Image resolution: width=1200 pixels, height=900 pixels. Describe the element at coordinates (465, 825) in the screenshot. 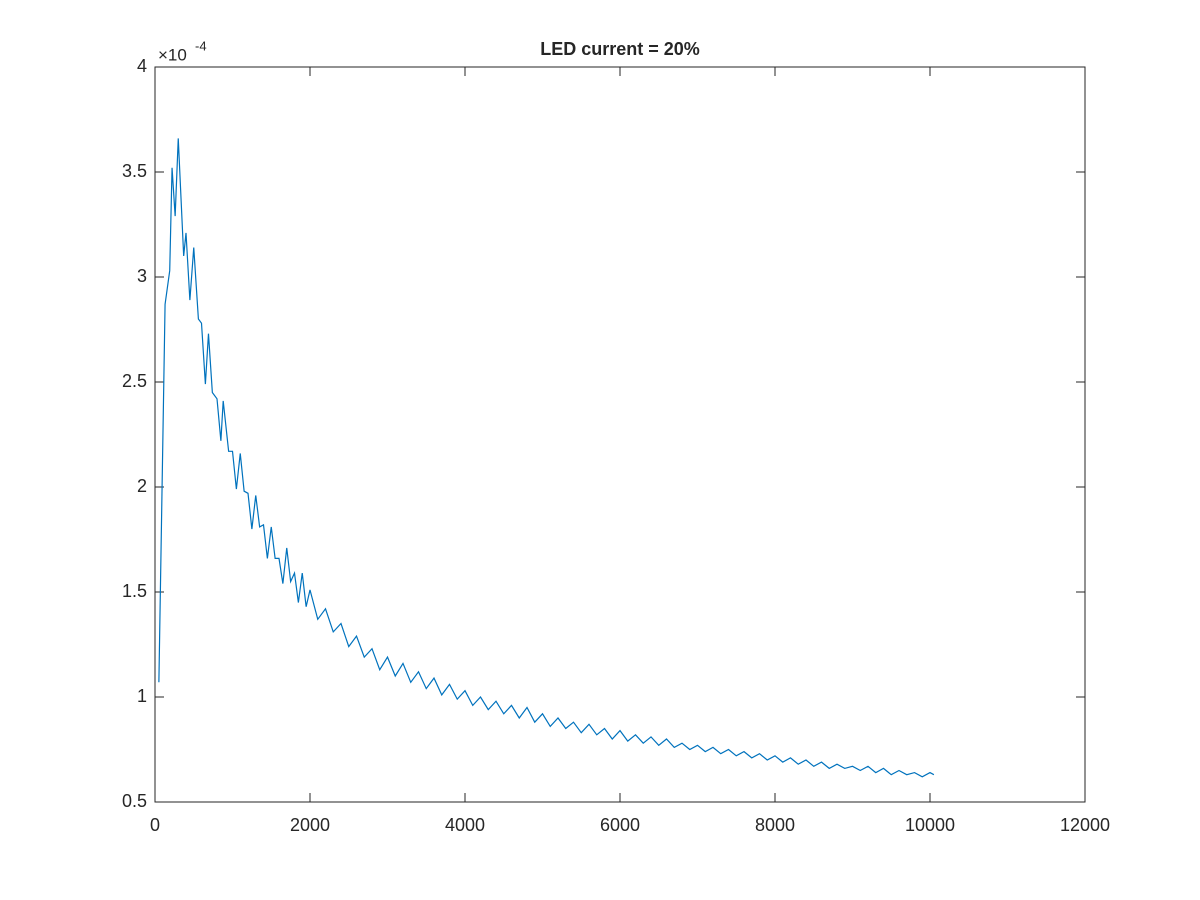

I see `x-tick-label: 4000` at that location.